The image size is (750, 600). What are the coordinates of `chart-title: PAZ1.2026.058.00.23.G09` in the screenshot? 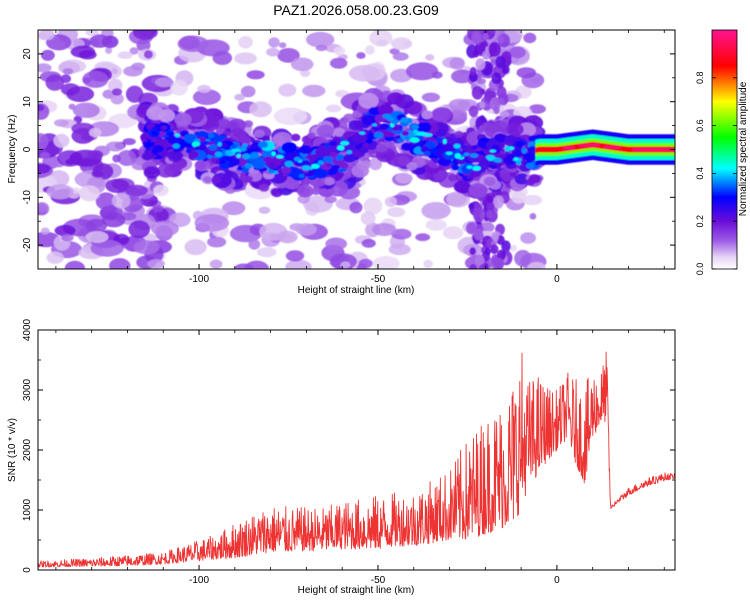 It's located at (356, 10).